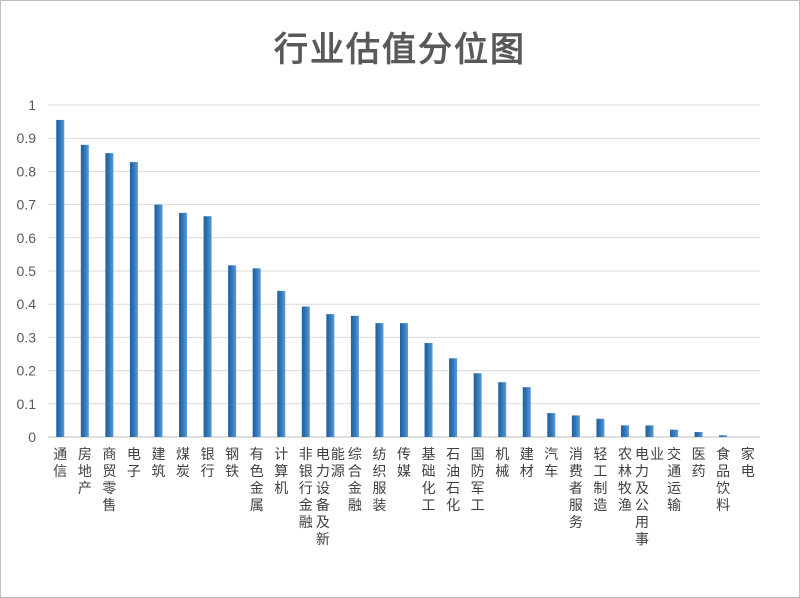 The height and width of the screenshot is (598, 800). Describe the element at coordinates (27, 404) in the screenshot. I see `y-tick-label: 0.1` at that location.